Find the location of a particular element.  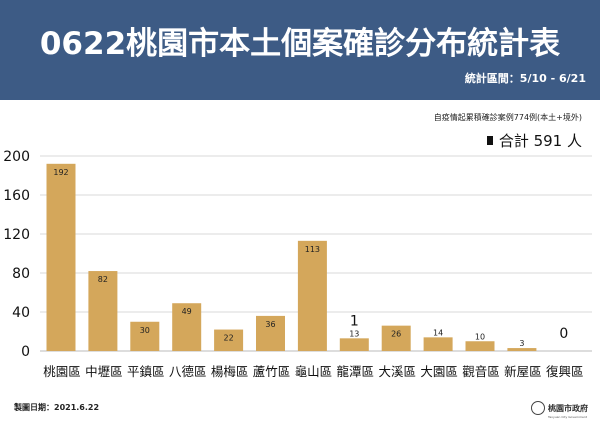

y-tick-label: 0 is located at coordinates (25, 352).